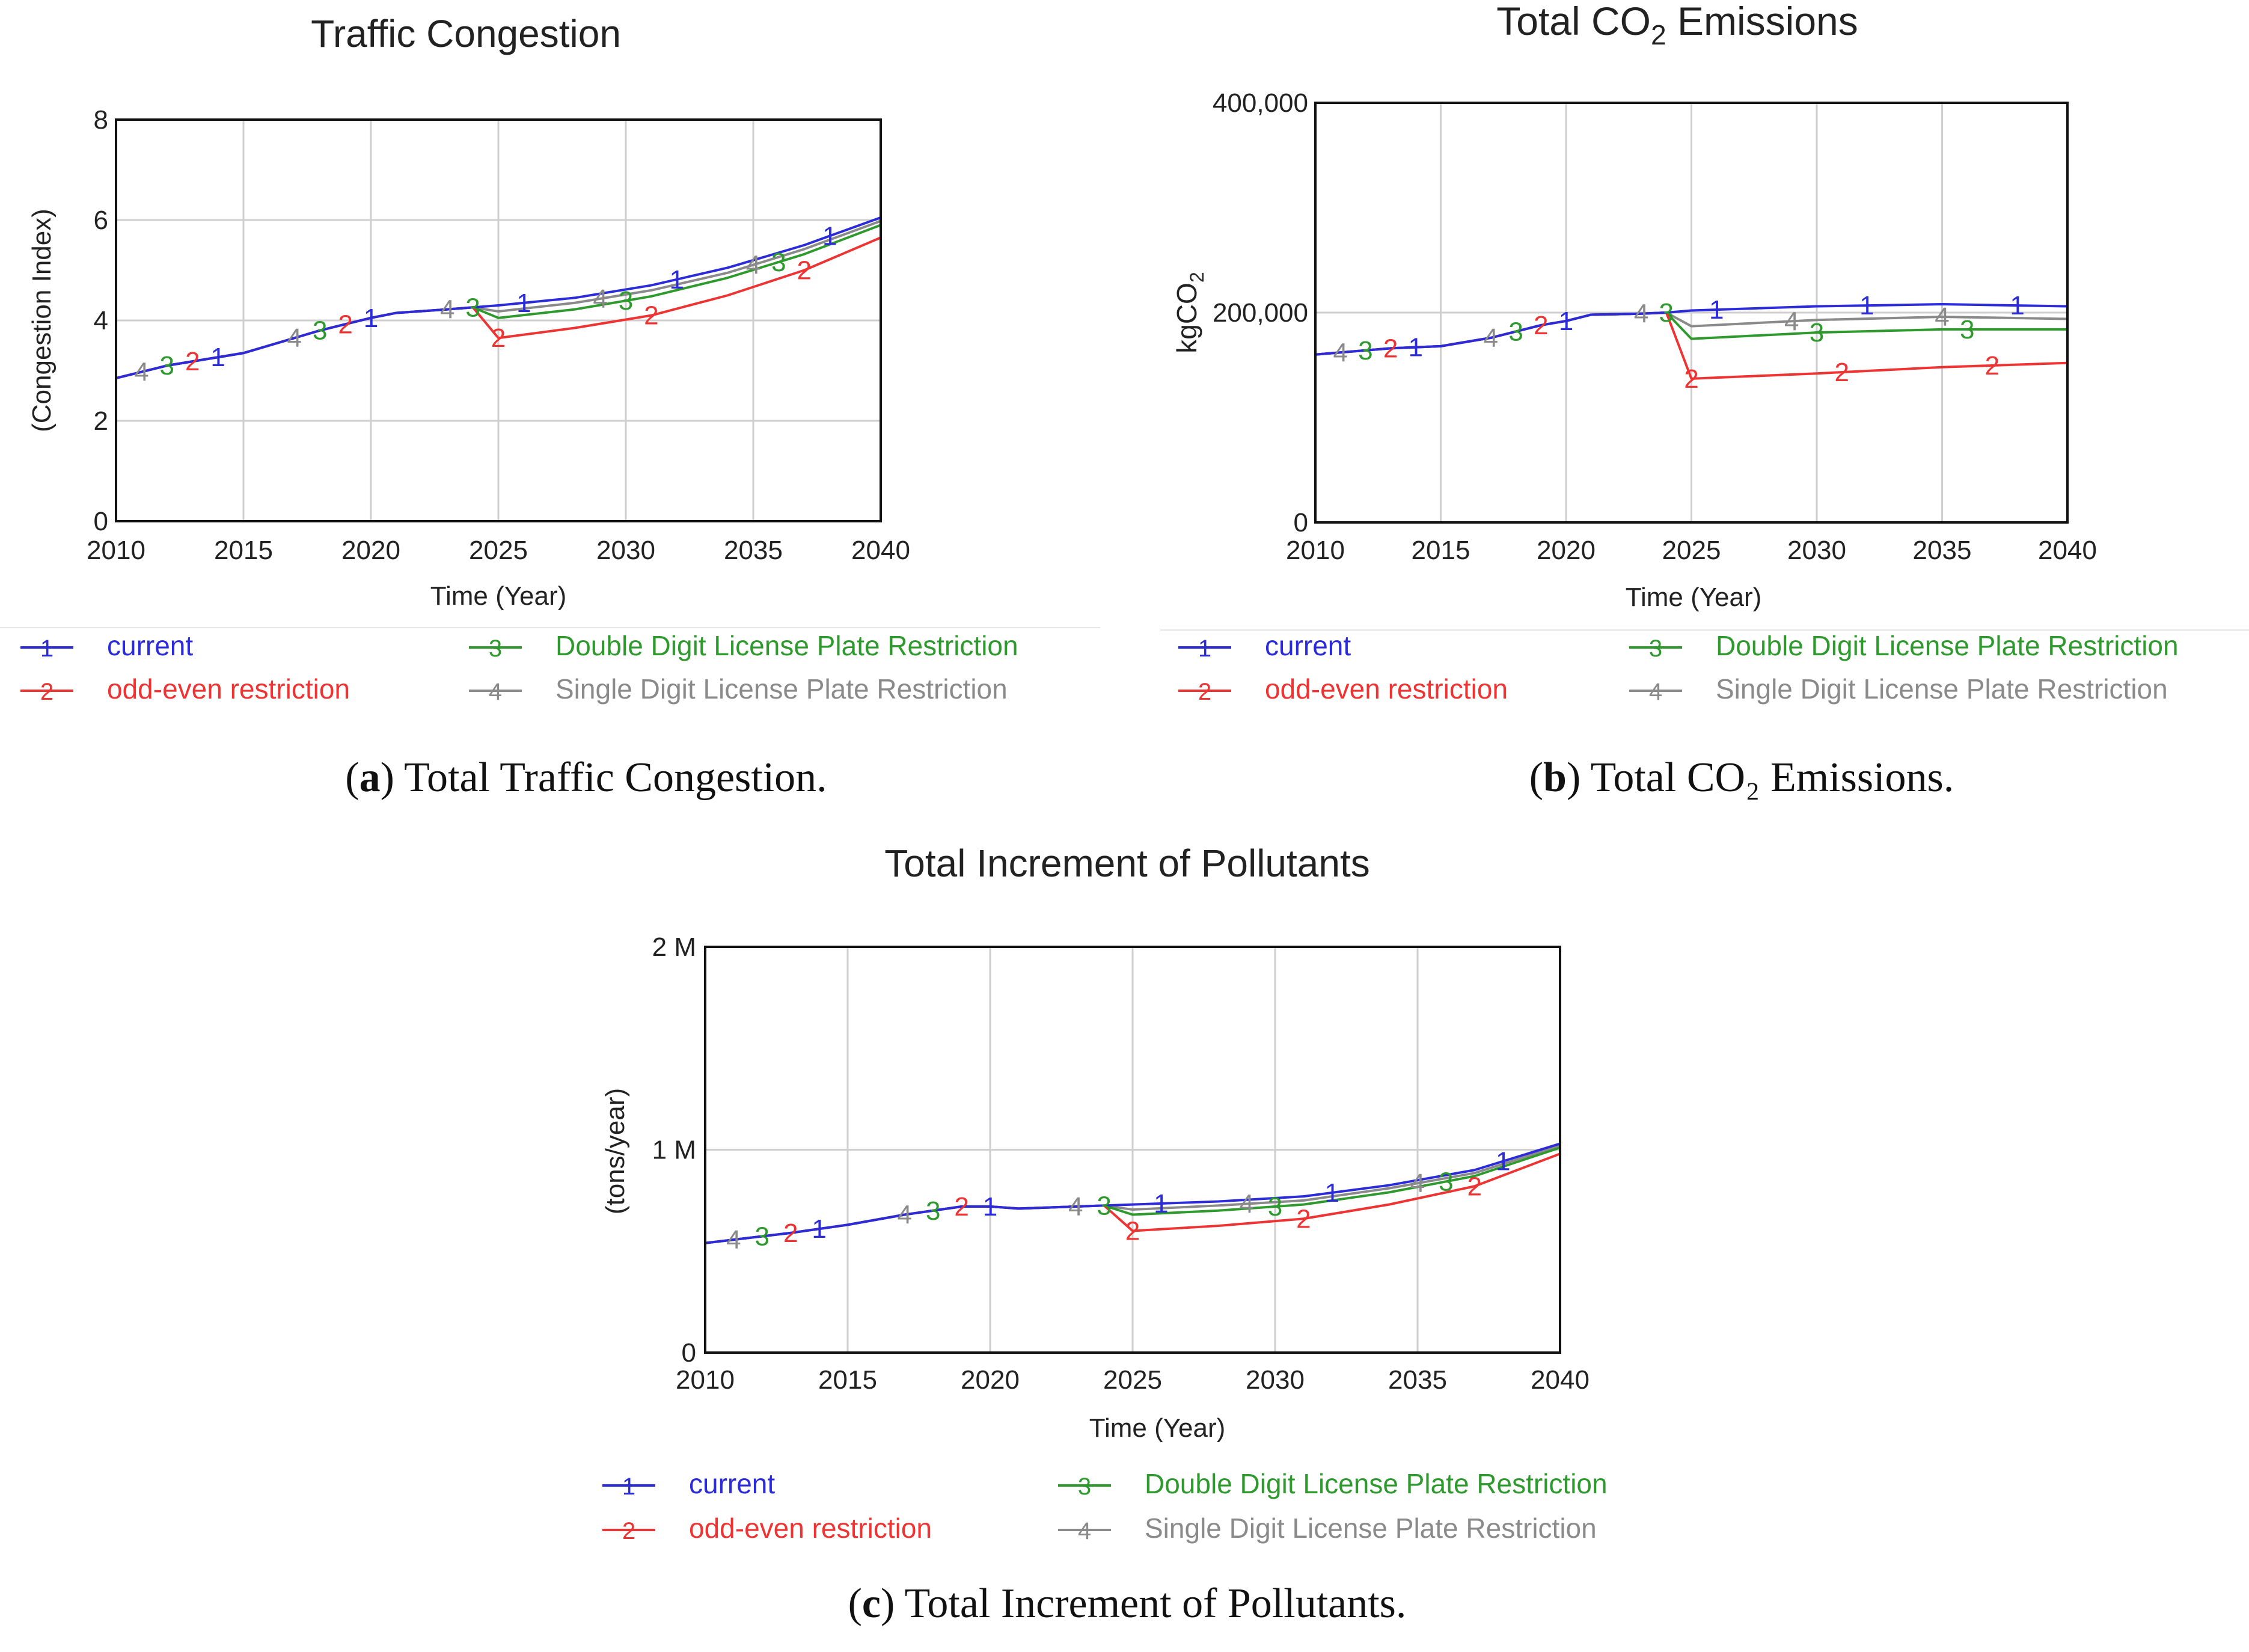 Image resolution: width=2249 pixels, height=1652 pixels. I want to click on y-tick-label: 400,000, so click(1260, 103).